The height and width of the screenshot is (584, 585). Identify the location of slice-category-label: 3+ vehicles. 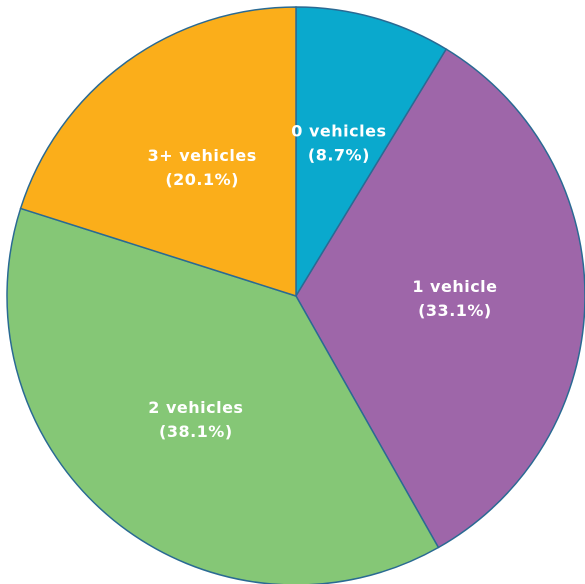
(202, 155).